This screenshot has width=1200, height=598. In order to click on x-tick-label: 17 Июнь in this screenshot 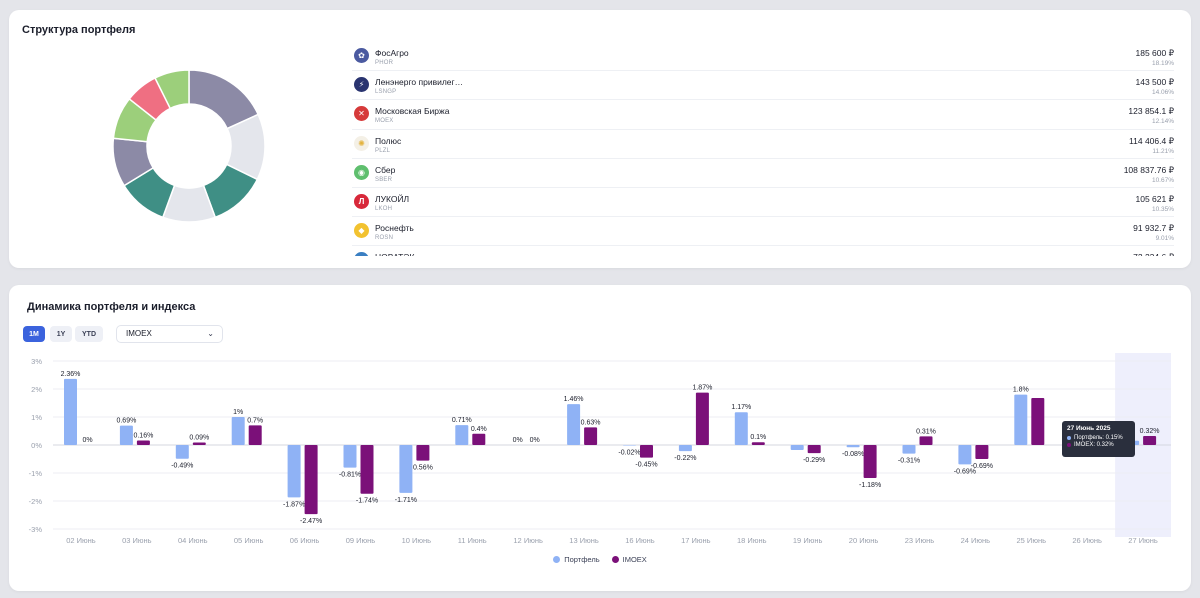, I will do `click(696, 540)`.